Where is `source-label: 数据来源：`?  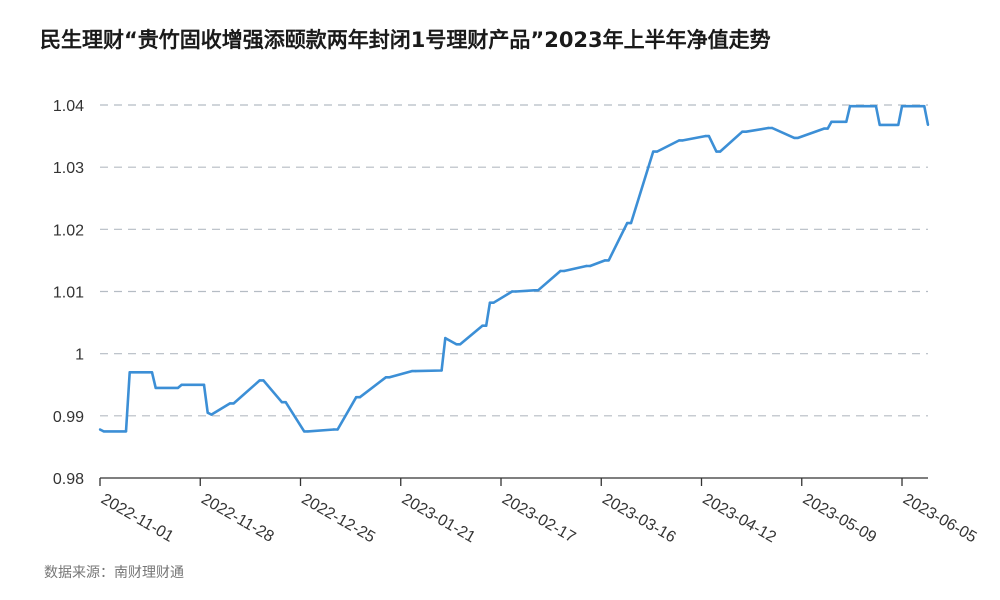
source-label: 数据来源： is located at coordinates (79, 573).